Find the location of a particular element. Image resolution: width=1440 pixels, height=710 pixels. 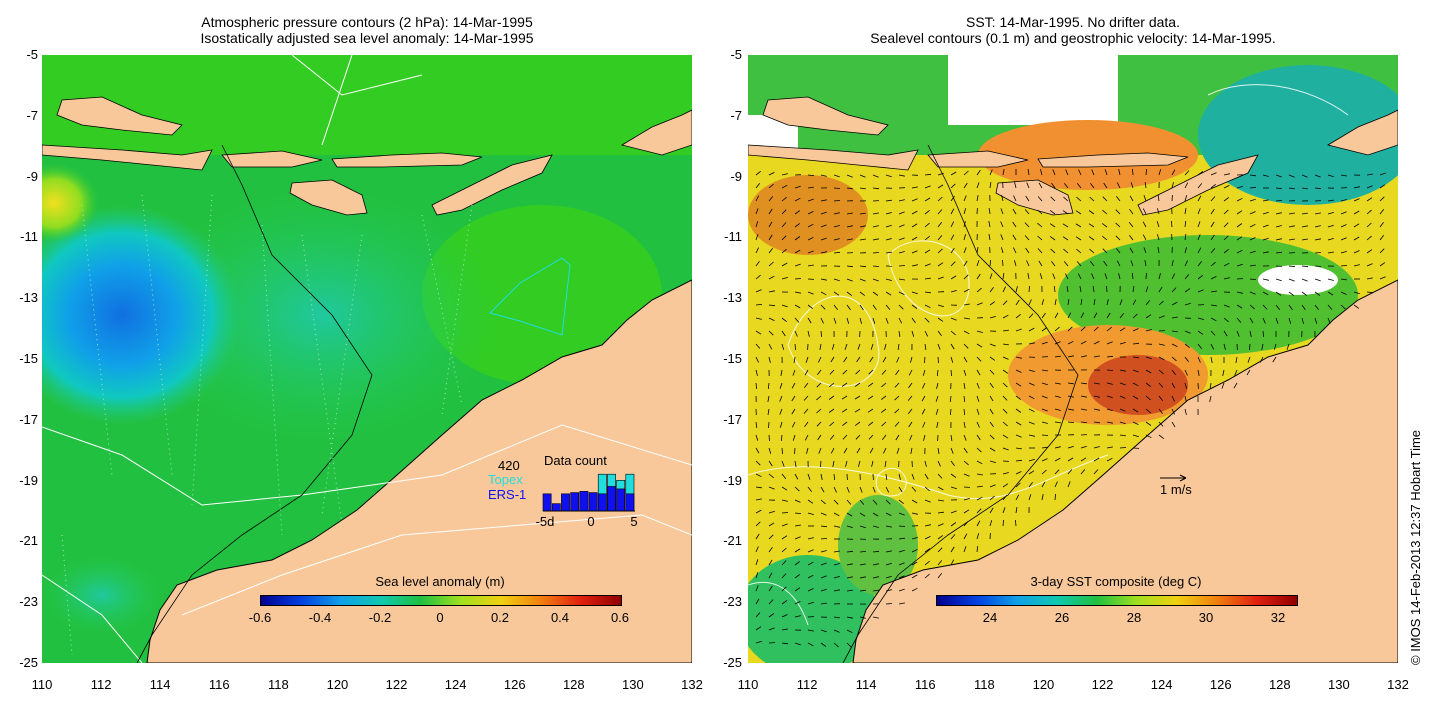

left-lon-tick: 118 is located at coordinates (278, 684).